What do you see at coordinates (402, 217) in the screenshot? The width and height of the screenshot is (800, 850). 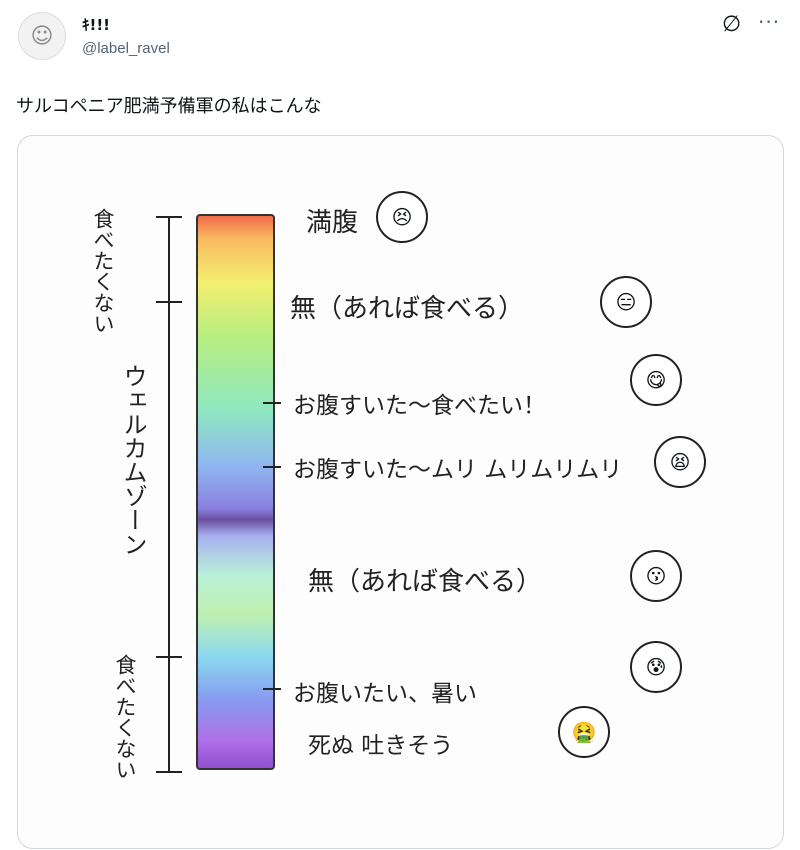 I see `face-icon: 😣` at bounding box center [402, 217].